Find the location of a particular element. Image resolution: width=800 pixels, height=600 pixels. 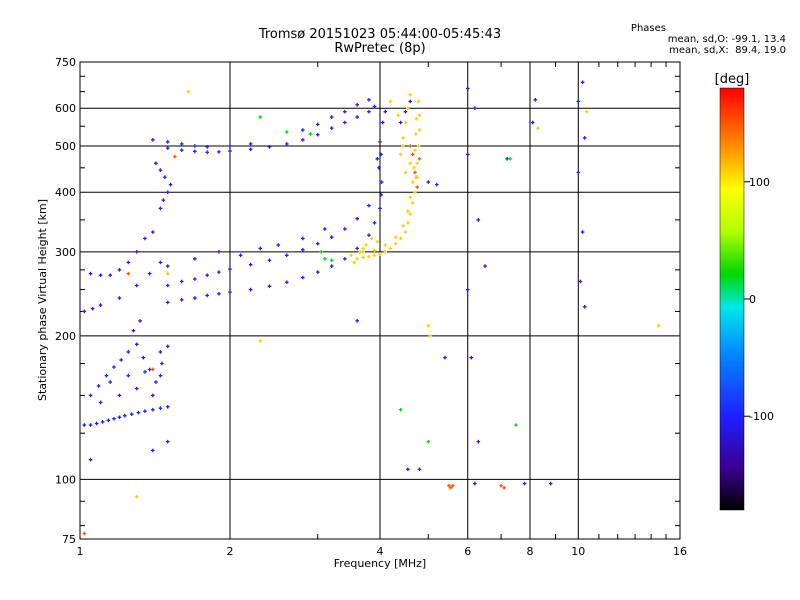

x-tick-label: 4 is located at coordinates (380, 551).